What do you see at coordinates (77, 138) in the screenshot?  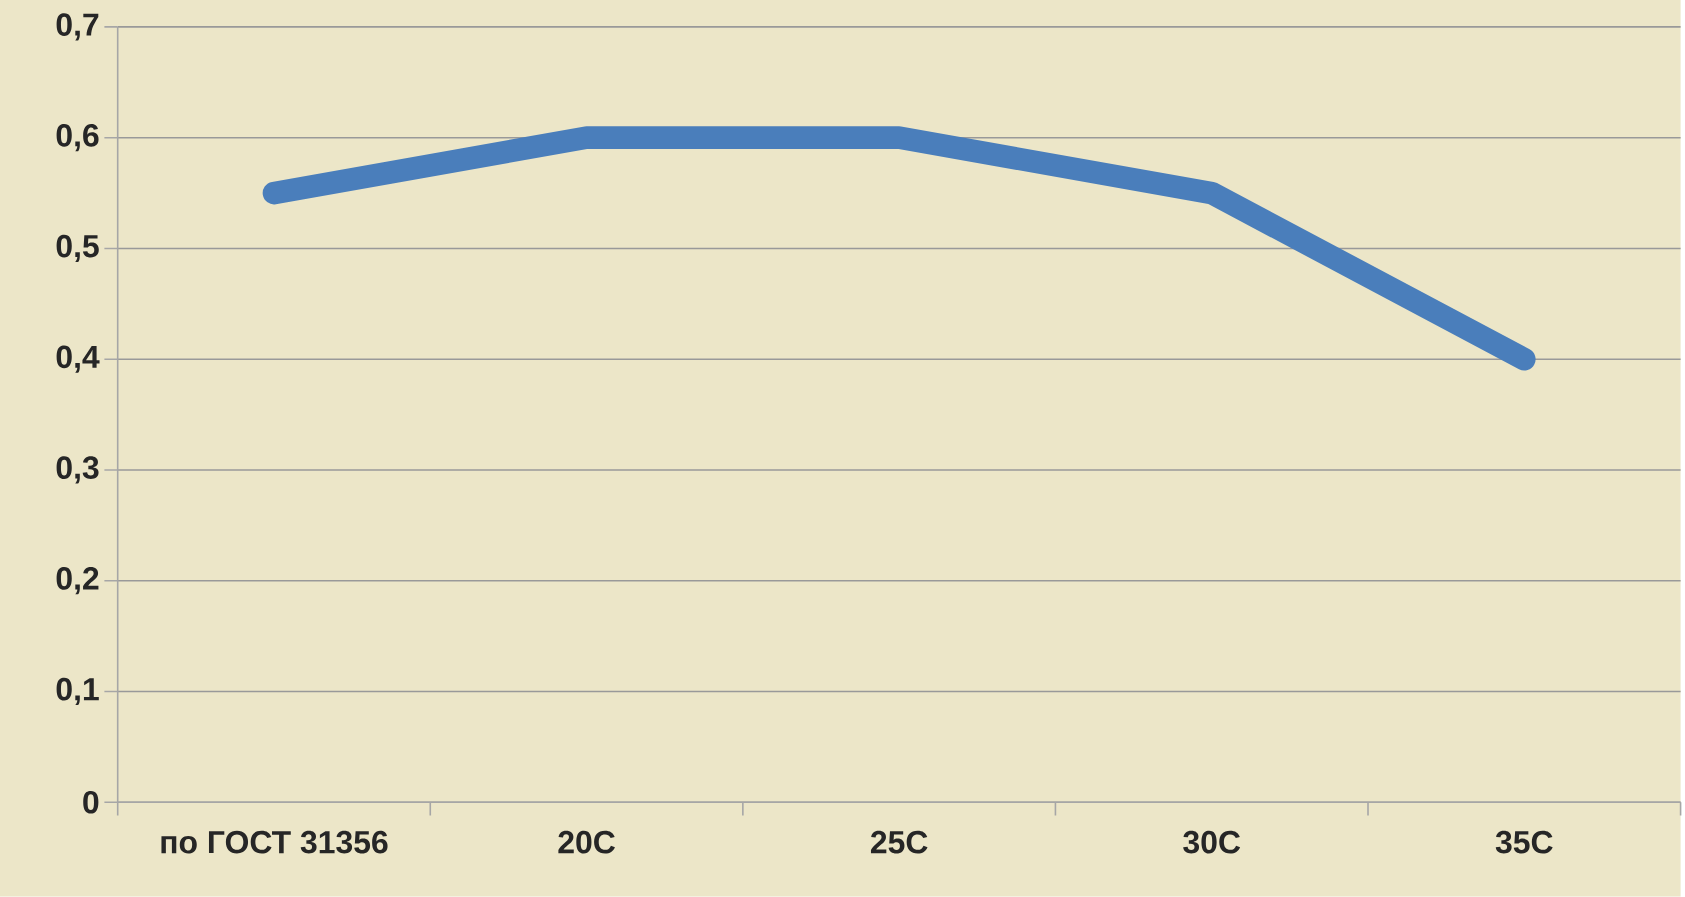 I see `y-tick-label: 0,6` at bounding box center [77, 138].